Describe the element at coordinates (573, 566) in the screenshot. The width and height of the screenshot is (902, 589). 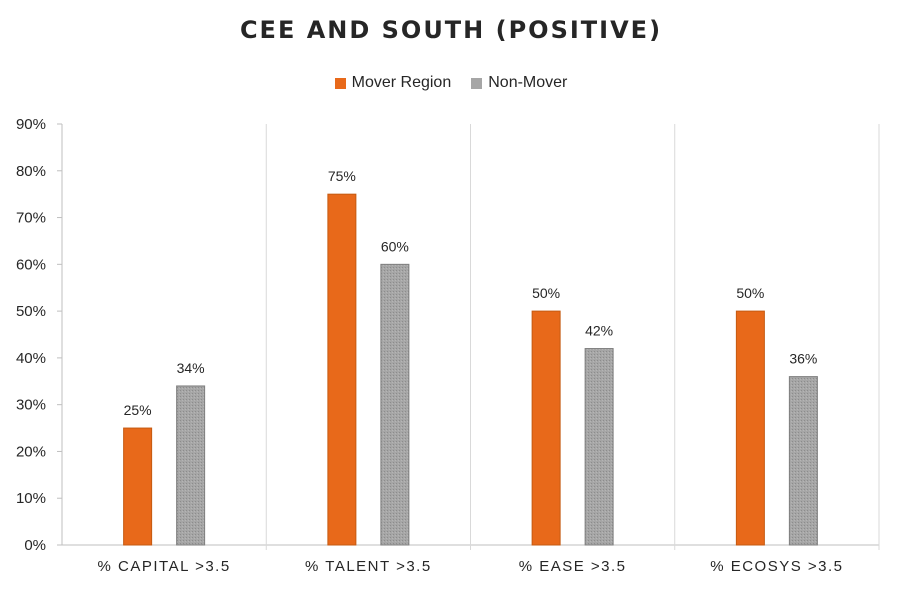
I see `x-category-label: % EASE >3.5` at that location.